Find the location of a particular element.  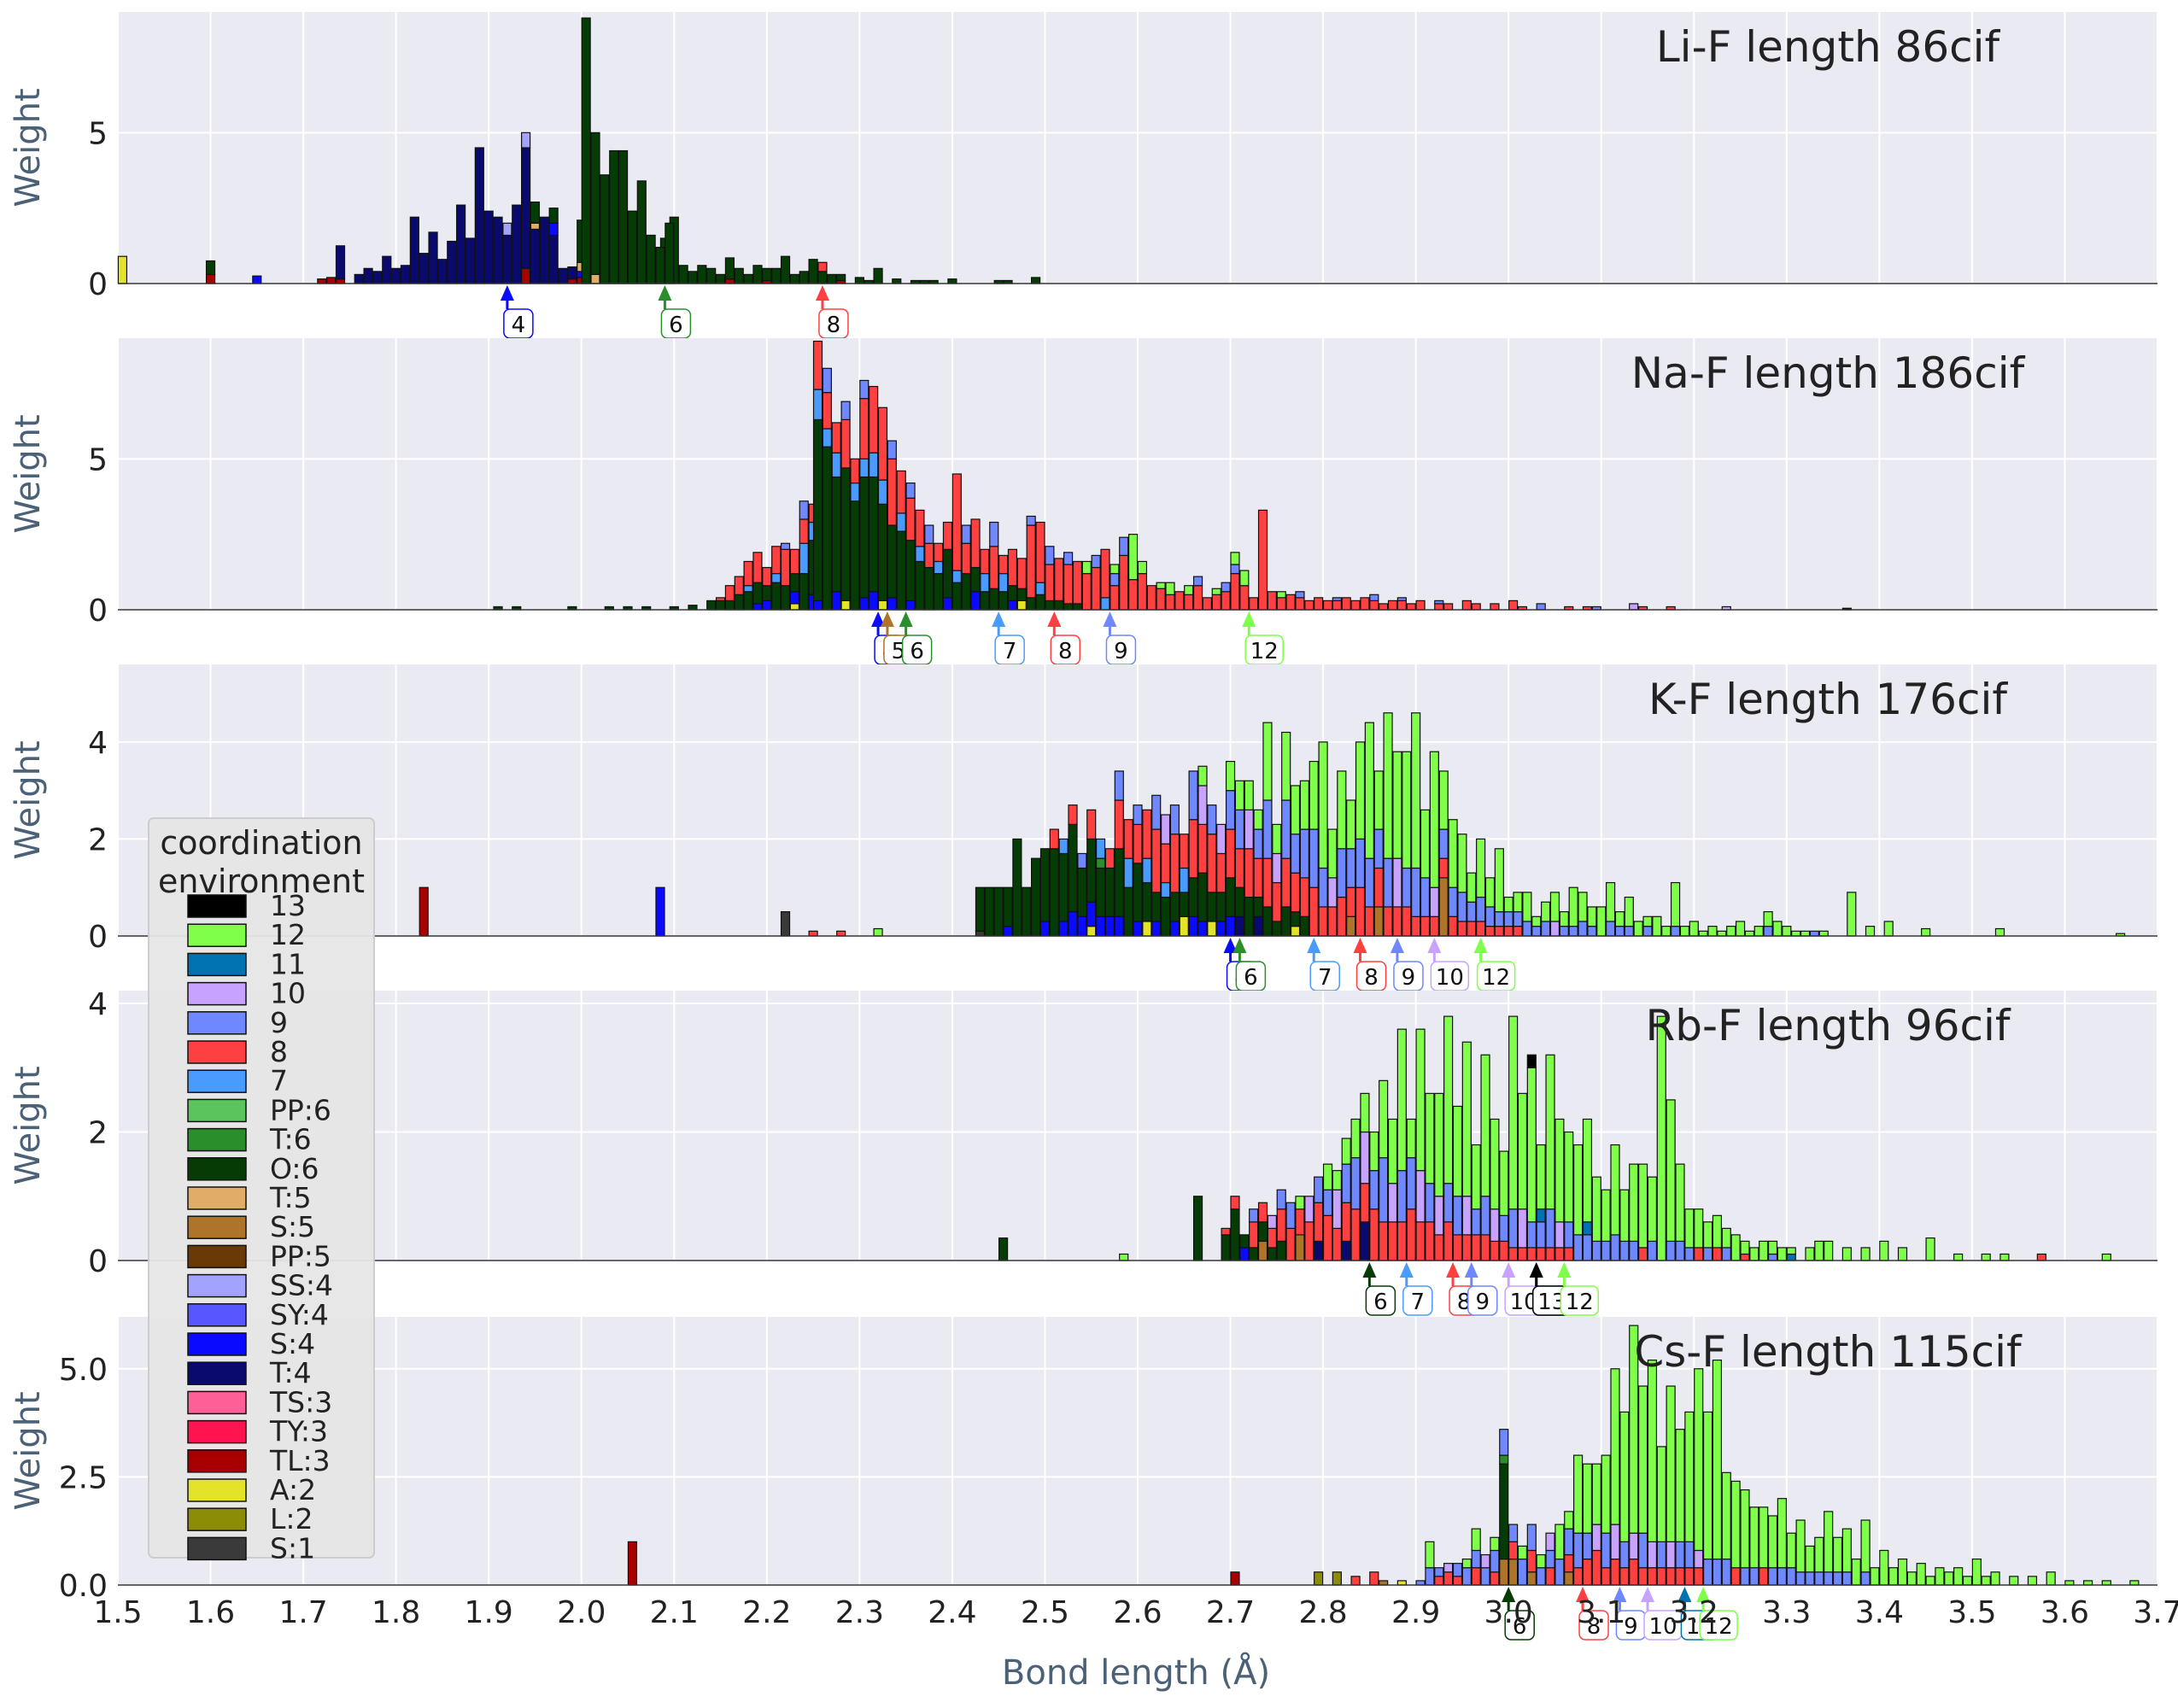

marker-label: 9 is located at coordinates (1409, 978).